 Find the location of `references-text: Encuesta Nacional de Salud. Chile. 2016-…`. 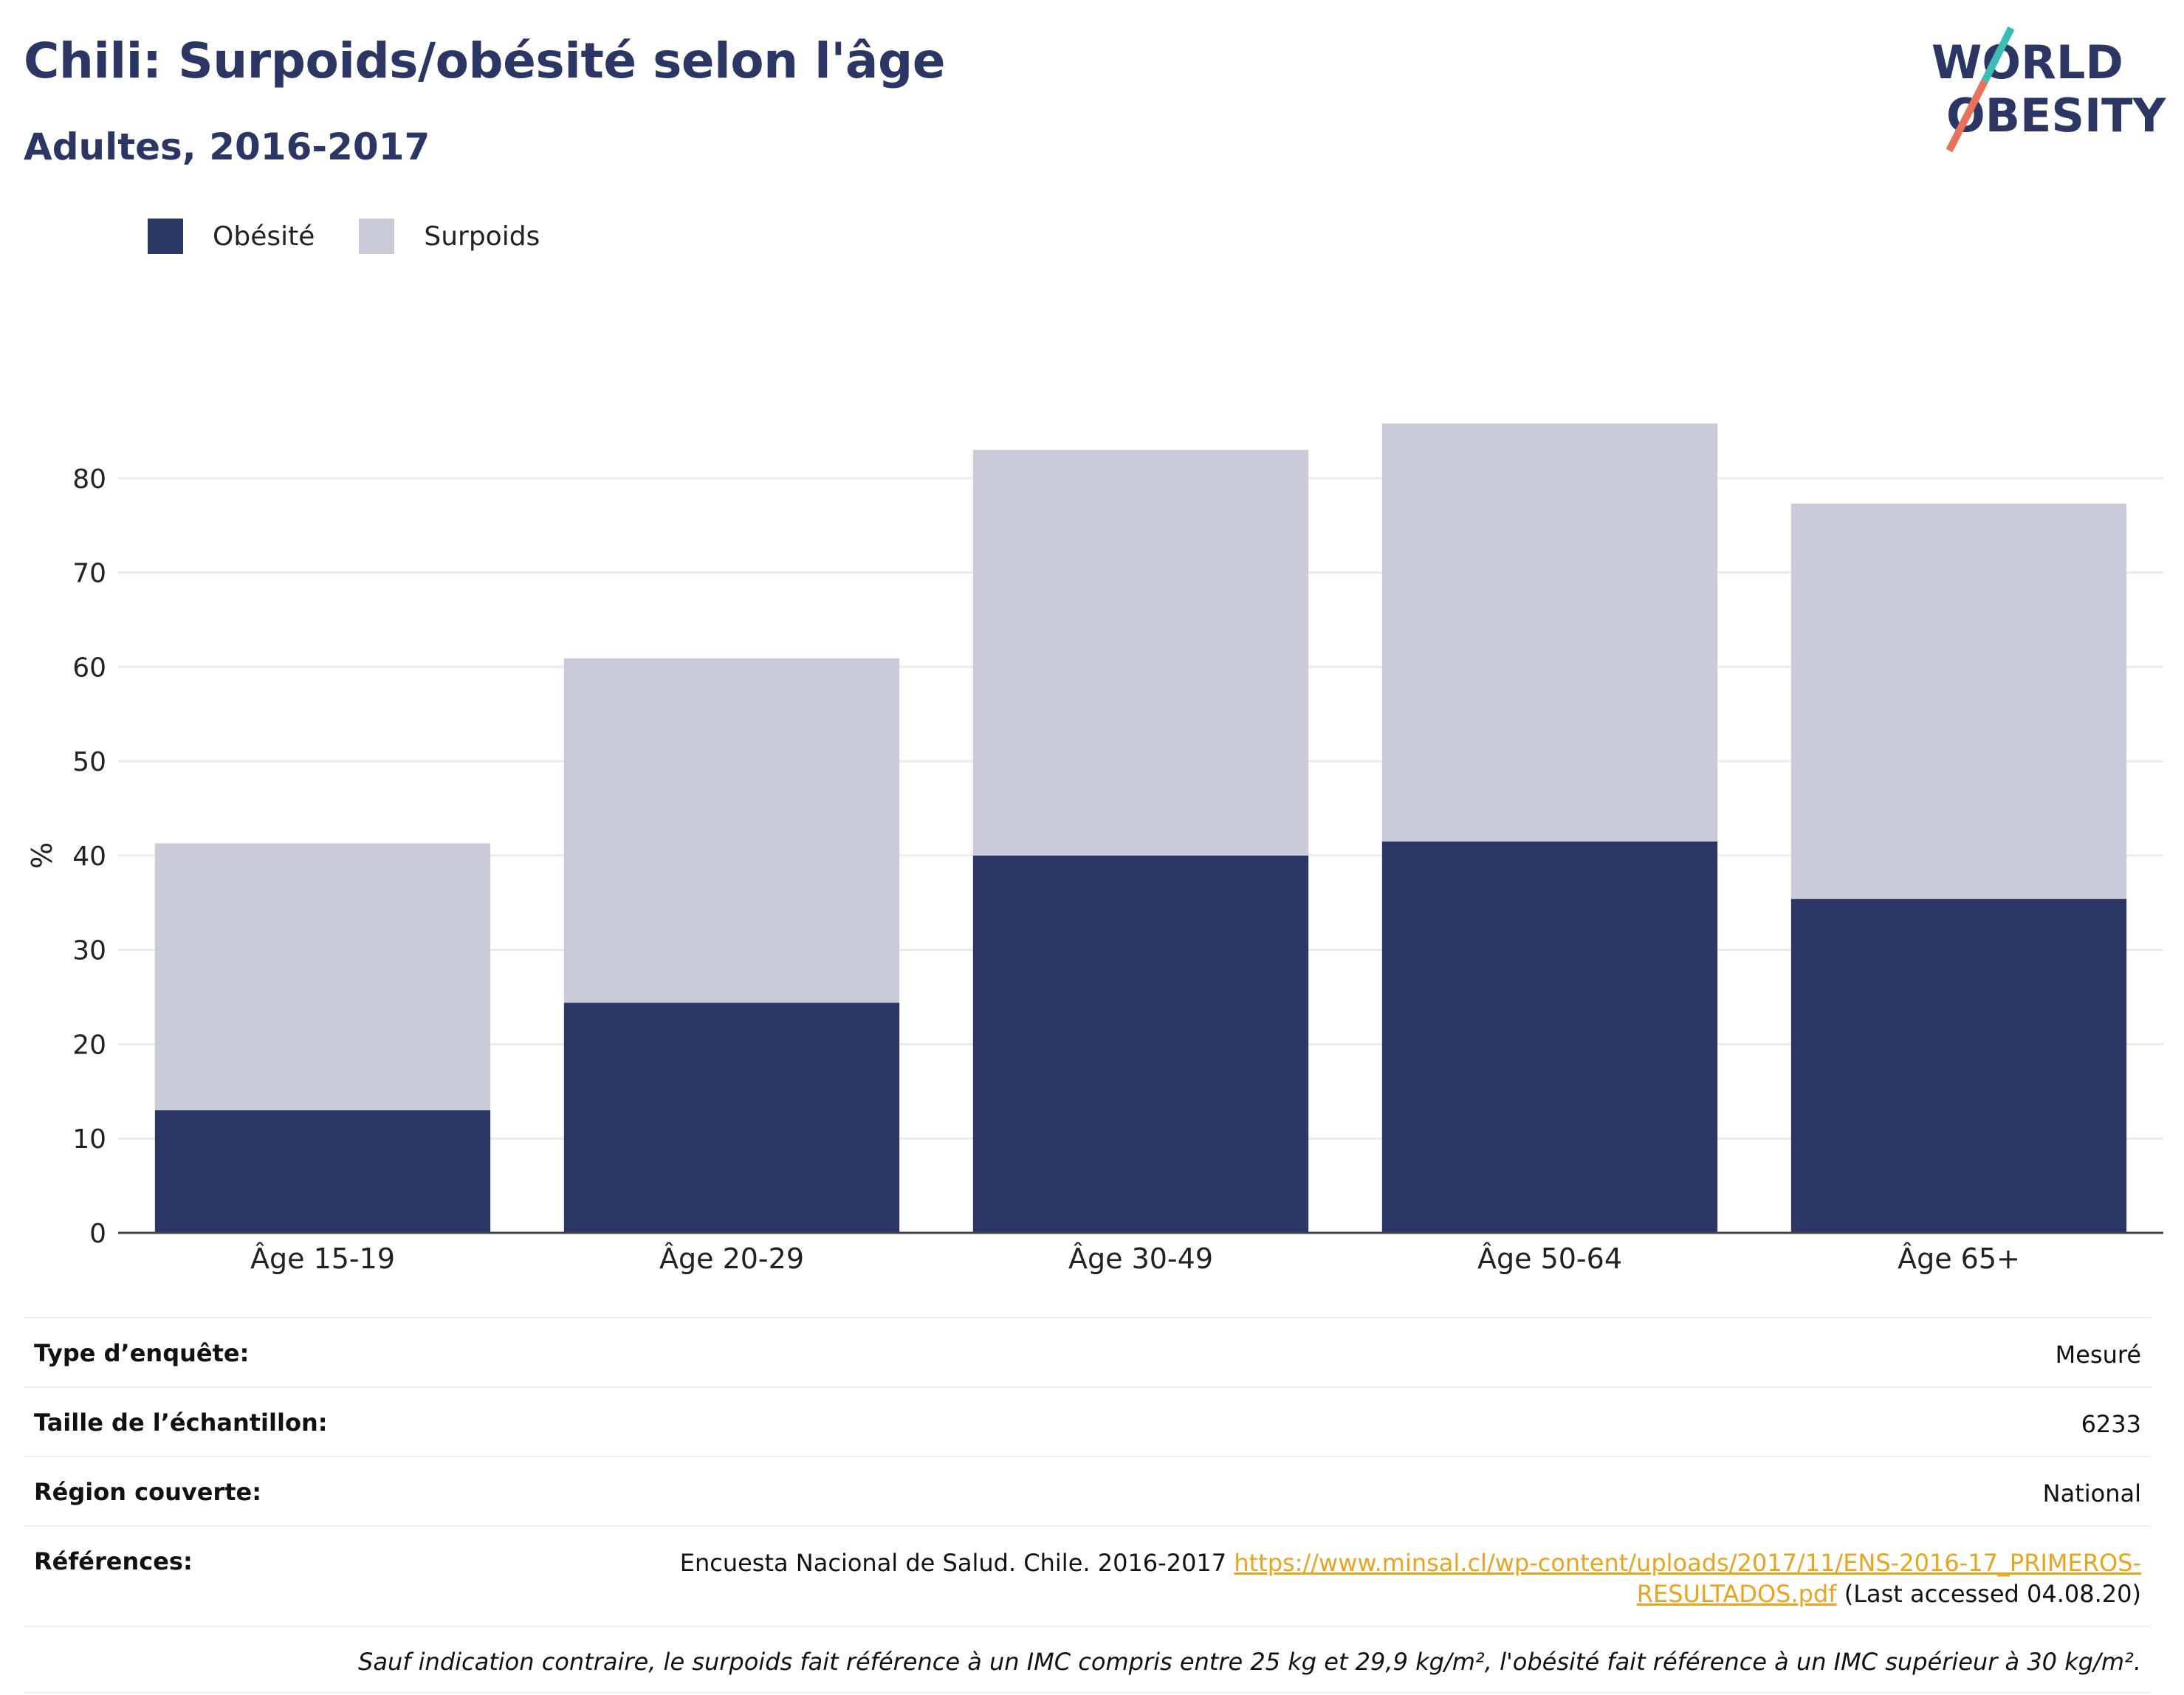

references-text: Encuesta Nacional de Salud. Chile. 2016-… is located at coordinates (957, 1563).